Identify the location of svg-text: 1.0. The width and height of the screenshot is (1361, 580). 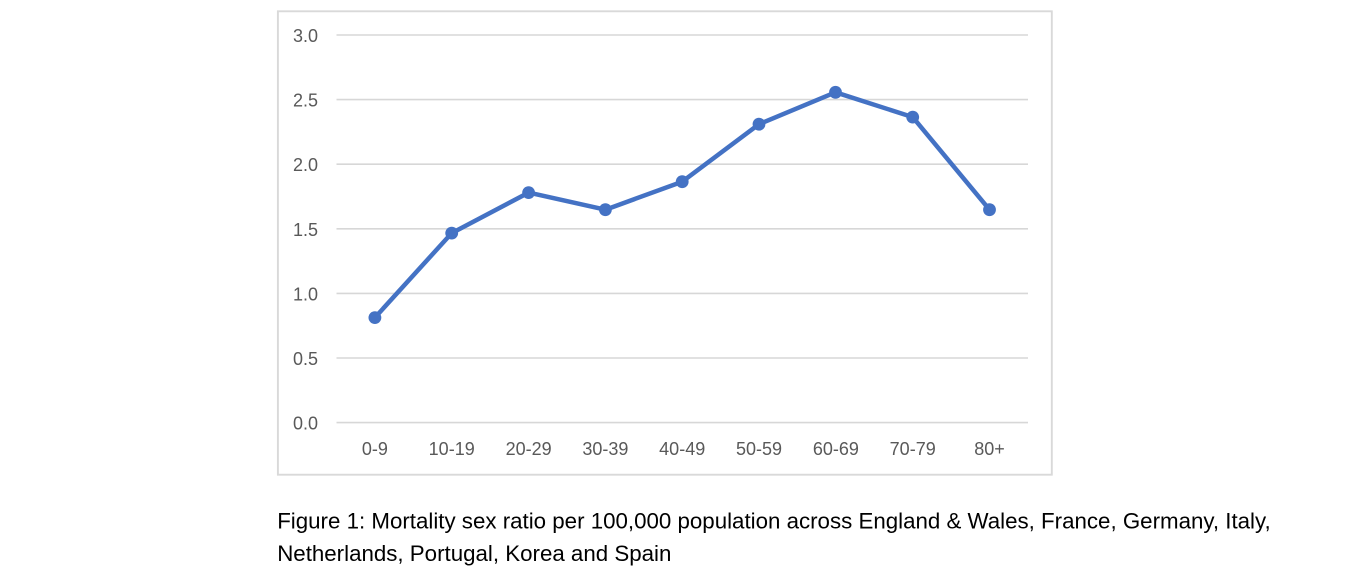
(305, 294).